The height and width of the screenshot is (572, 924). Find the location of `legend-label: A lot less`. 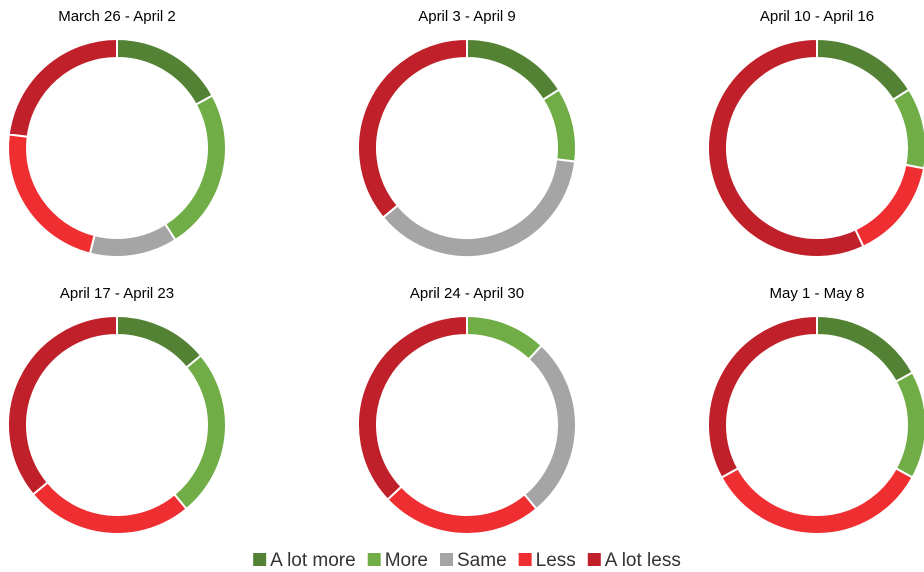

legend-label: A lot less is located at coordinates (643, 560).